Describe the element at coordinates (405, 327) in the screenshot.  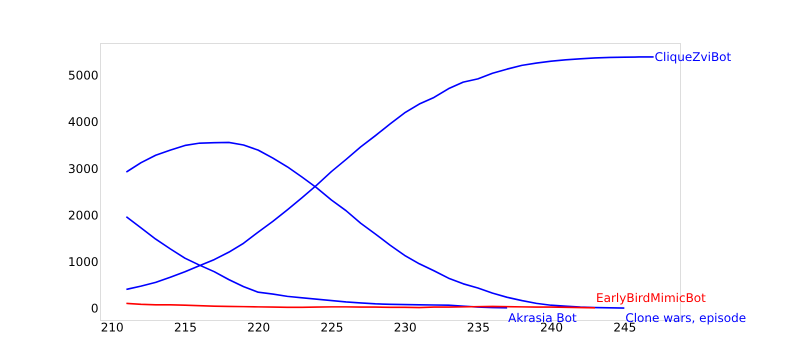
I see `x-tick-label: 230` at that location.